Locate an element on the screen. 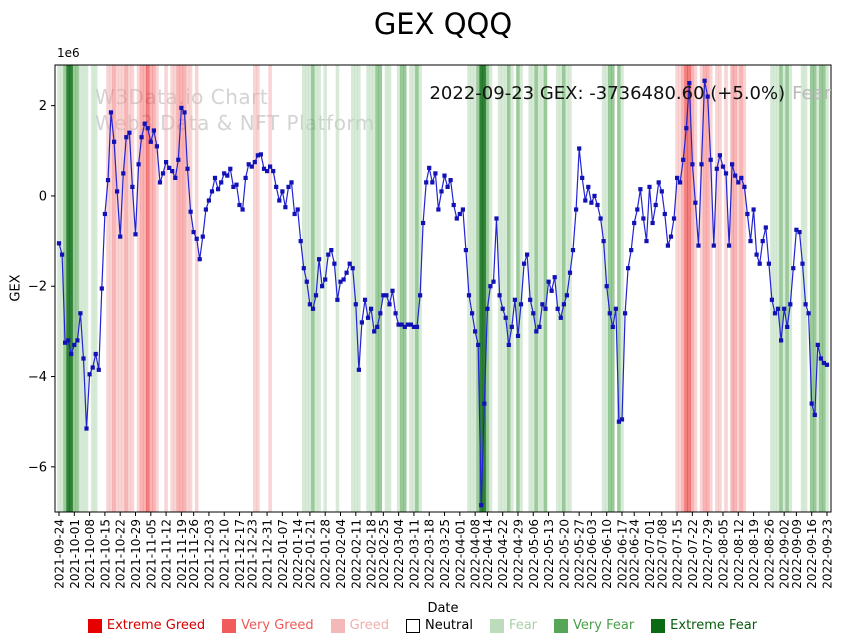 This screenshot has height=642, width=845. x-tick-label: 2022-03-04 is located at coordinates (399, 554).